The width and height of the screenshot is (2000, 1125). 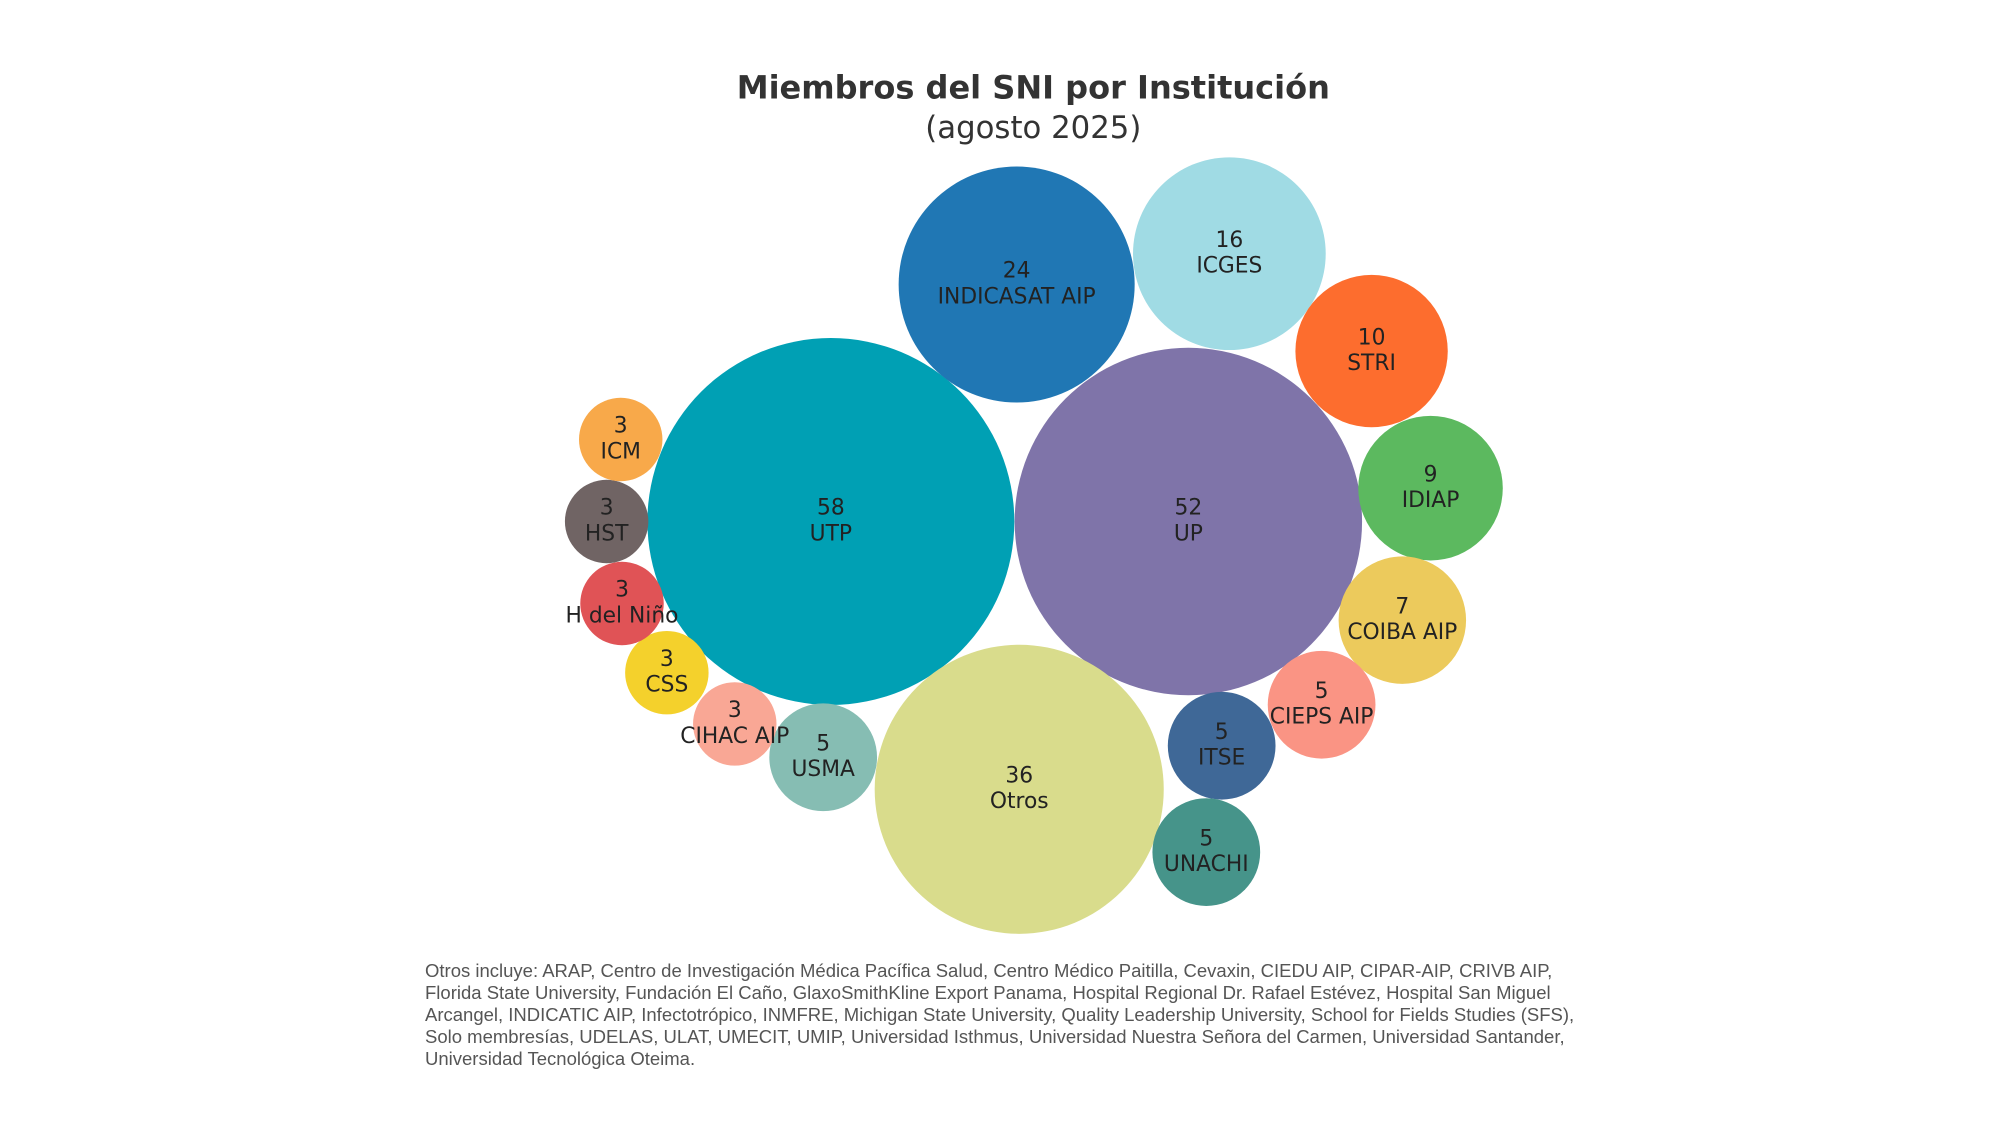 I want to click on bubble-category-label: H del Niño, so click(x=622, y=615).